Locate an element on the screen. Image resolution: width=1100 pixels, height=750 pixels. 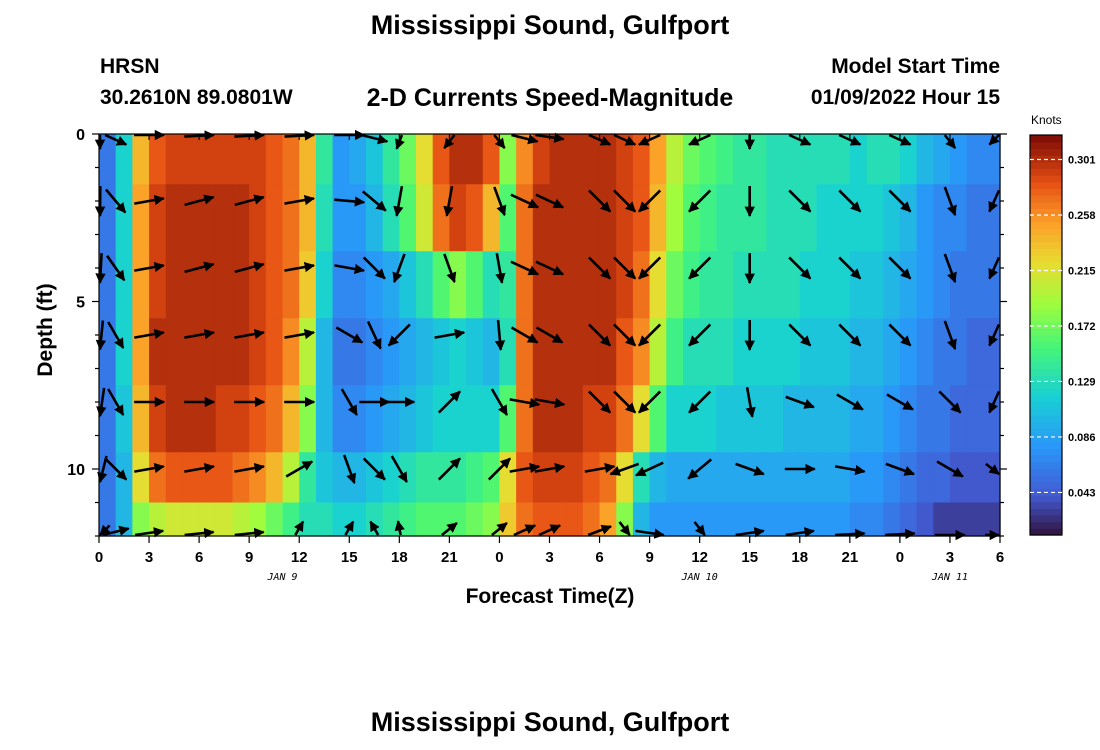
colorbar-unit-label: Knots is located at coordinates (1046, 120).